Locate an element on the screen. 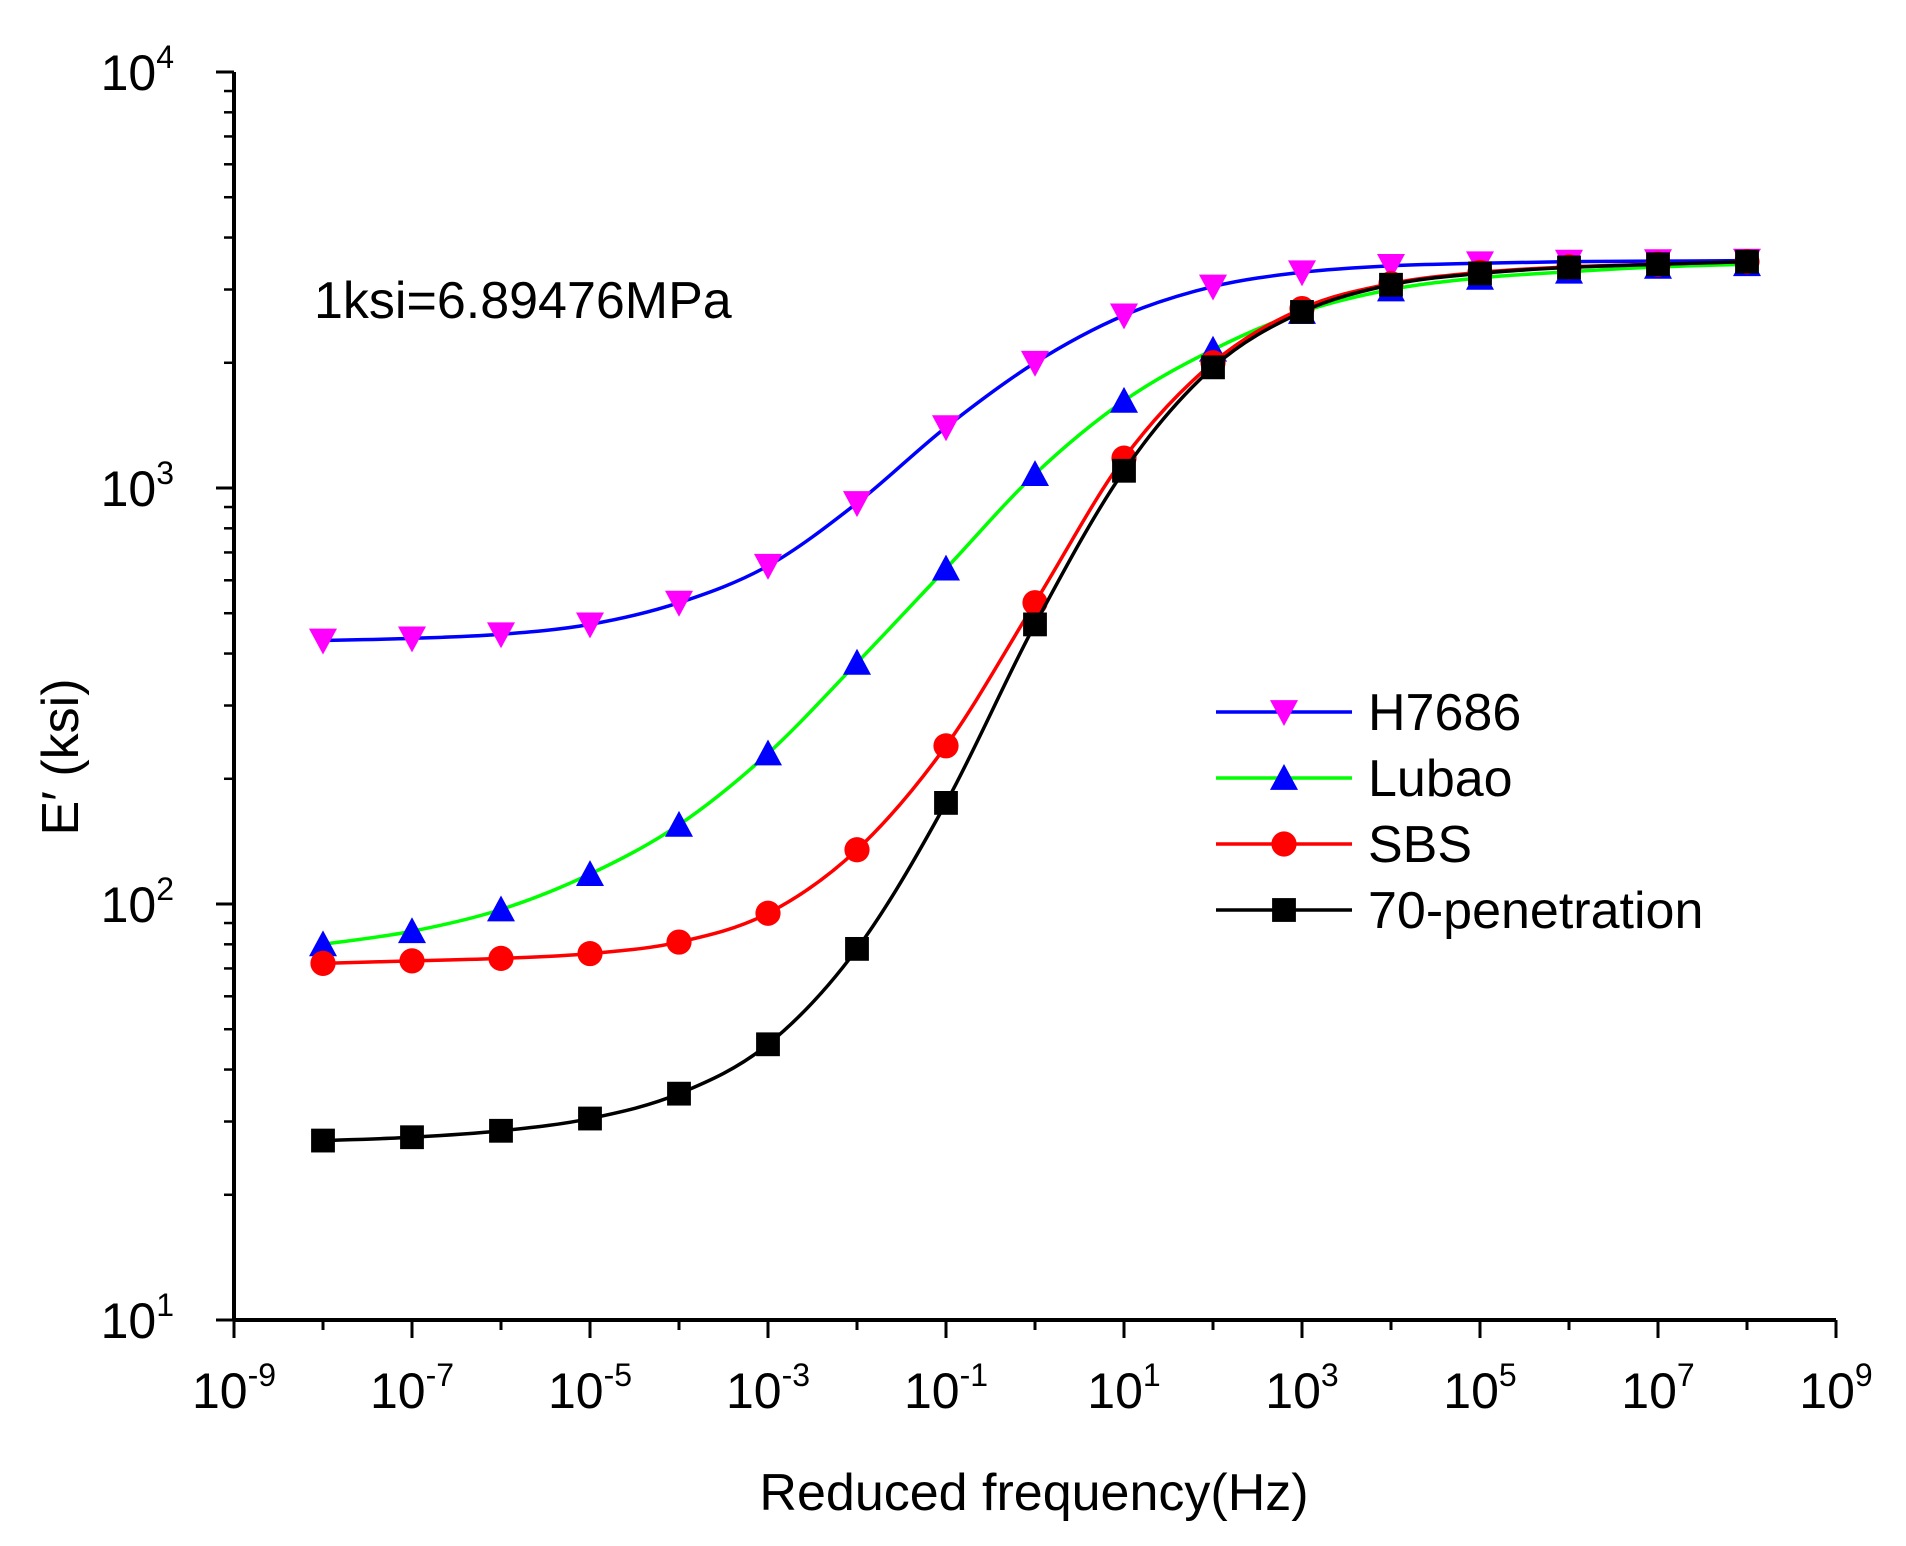 The height and width of the screenshot is (1546, 1906). x-tick-label: 10⁹ is located at coordinates (1835, 1388).